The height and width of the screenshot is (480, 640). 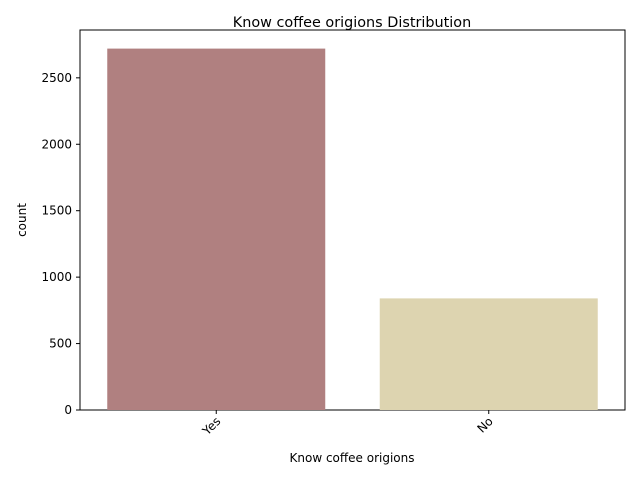 What do you see at coordinates (211, 426) in the screenshot?
I see `x-tick-label-yes: Yes` at bounding box center [211, 426].